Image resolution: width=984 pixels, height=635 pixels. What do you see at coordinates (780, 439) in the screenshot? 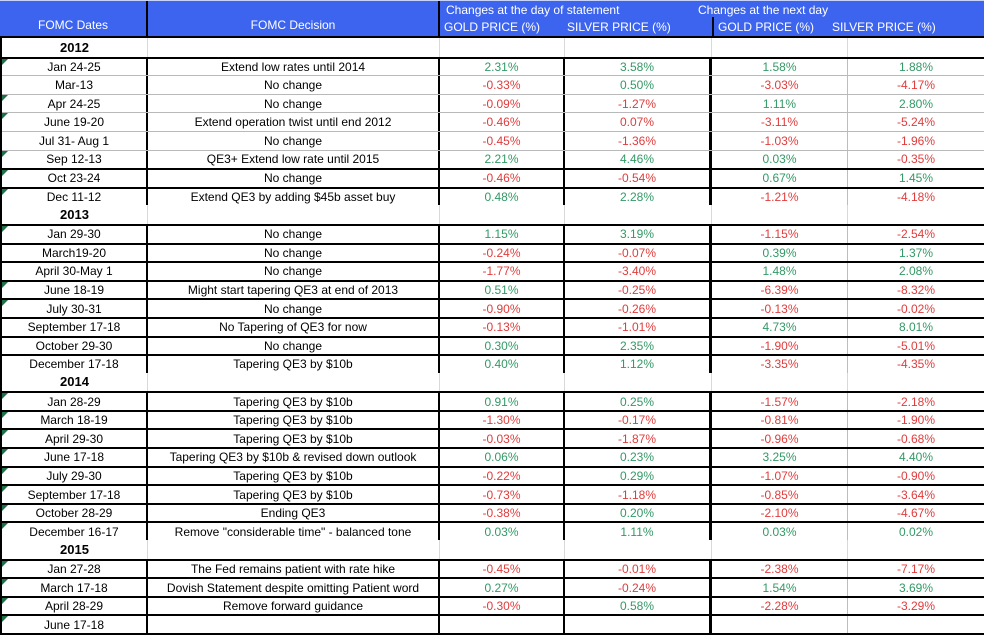
I see `gold-nextday-cell: -0.96%` at bounding box center [780, 439].